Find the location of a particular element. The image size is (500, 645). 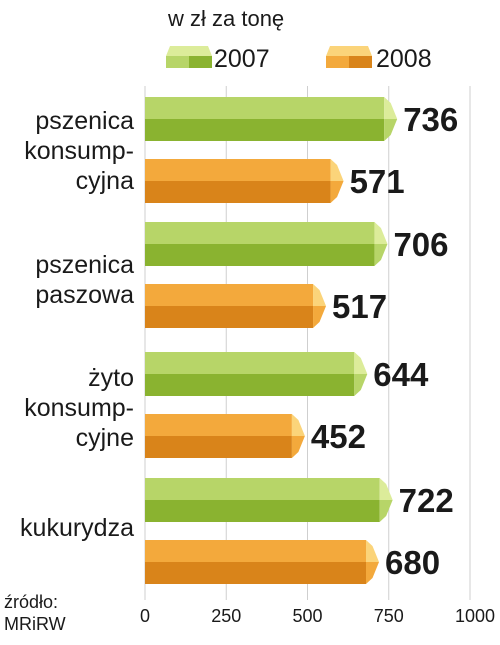

chart-subtitle: w zł za tonę is located at coordinates (225, 18).